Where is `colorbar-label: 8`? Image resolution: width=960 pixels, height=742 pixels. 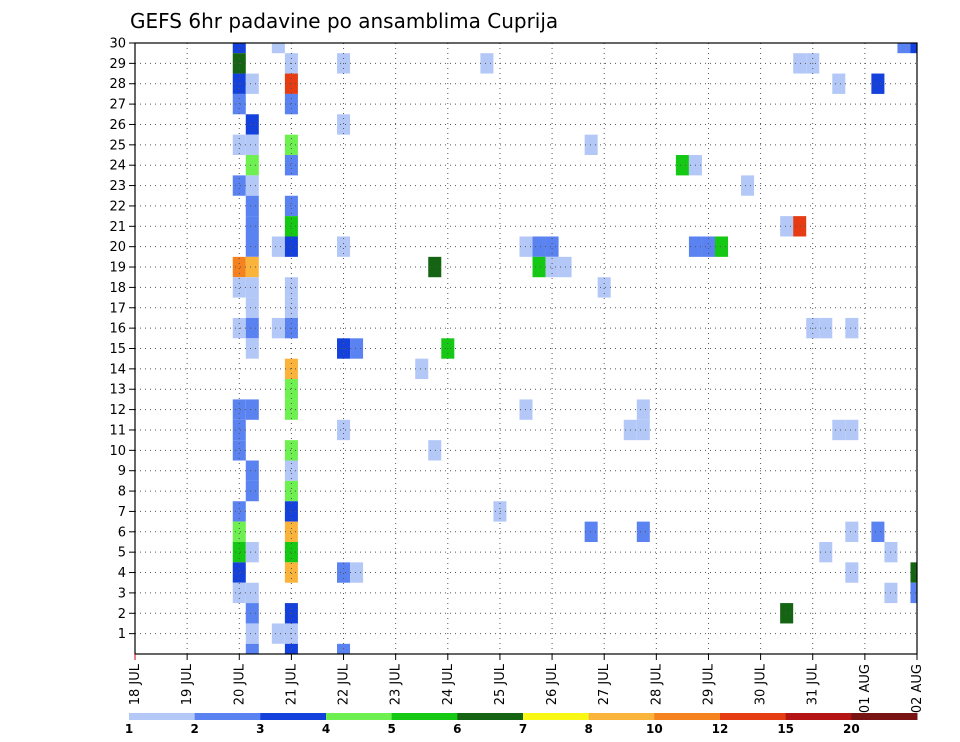
colorbar-label: 8 is located at coordinates (588, 729).